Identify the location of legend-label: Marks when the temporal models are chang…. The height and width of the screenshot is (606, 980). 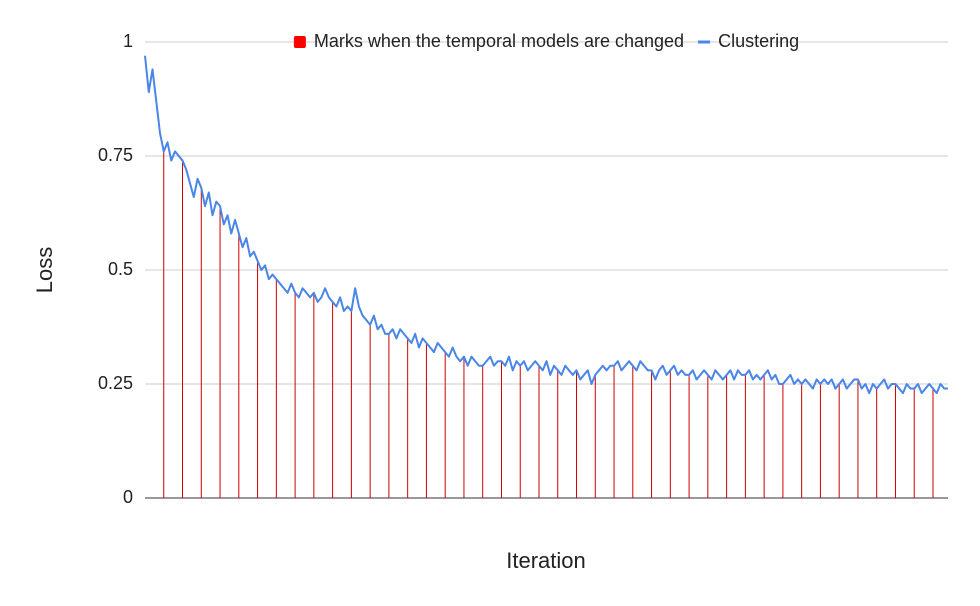
(499, 41).